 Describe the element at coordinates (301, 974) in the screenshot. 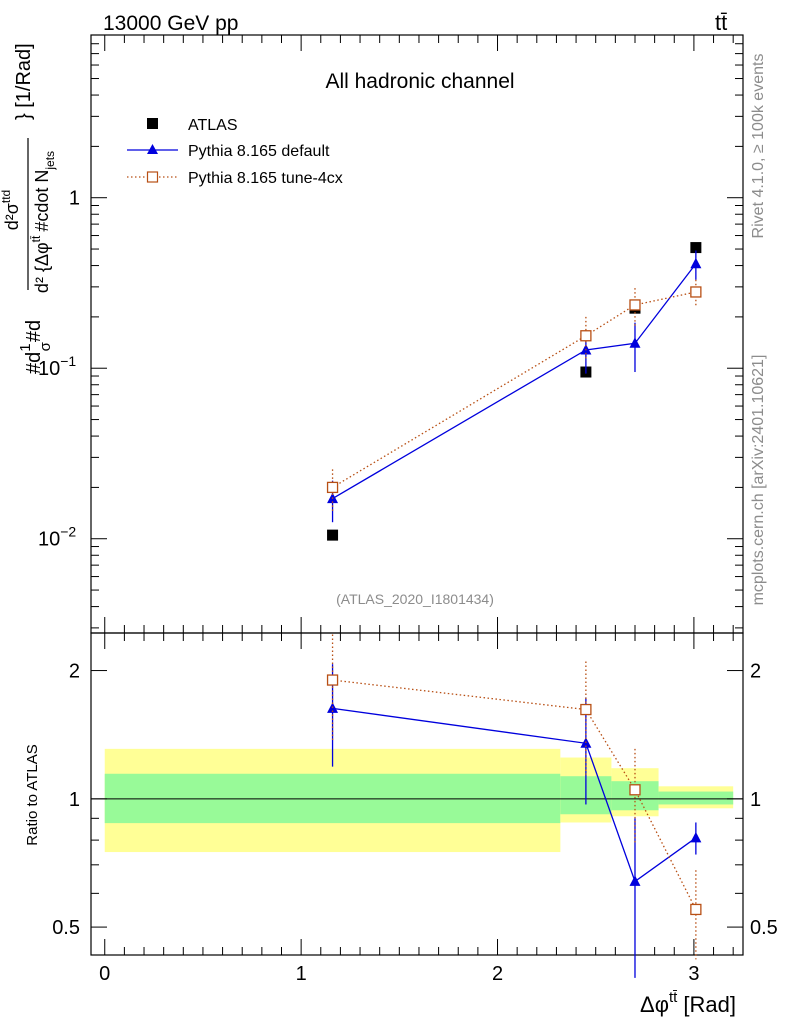

I see `x-tick-label-1: 1` at that location.